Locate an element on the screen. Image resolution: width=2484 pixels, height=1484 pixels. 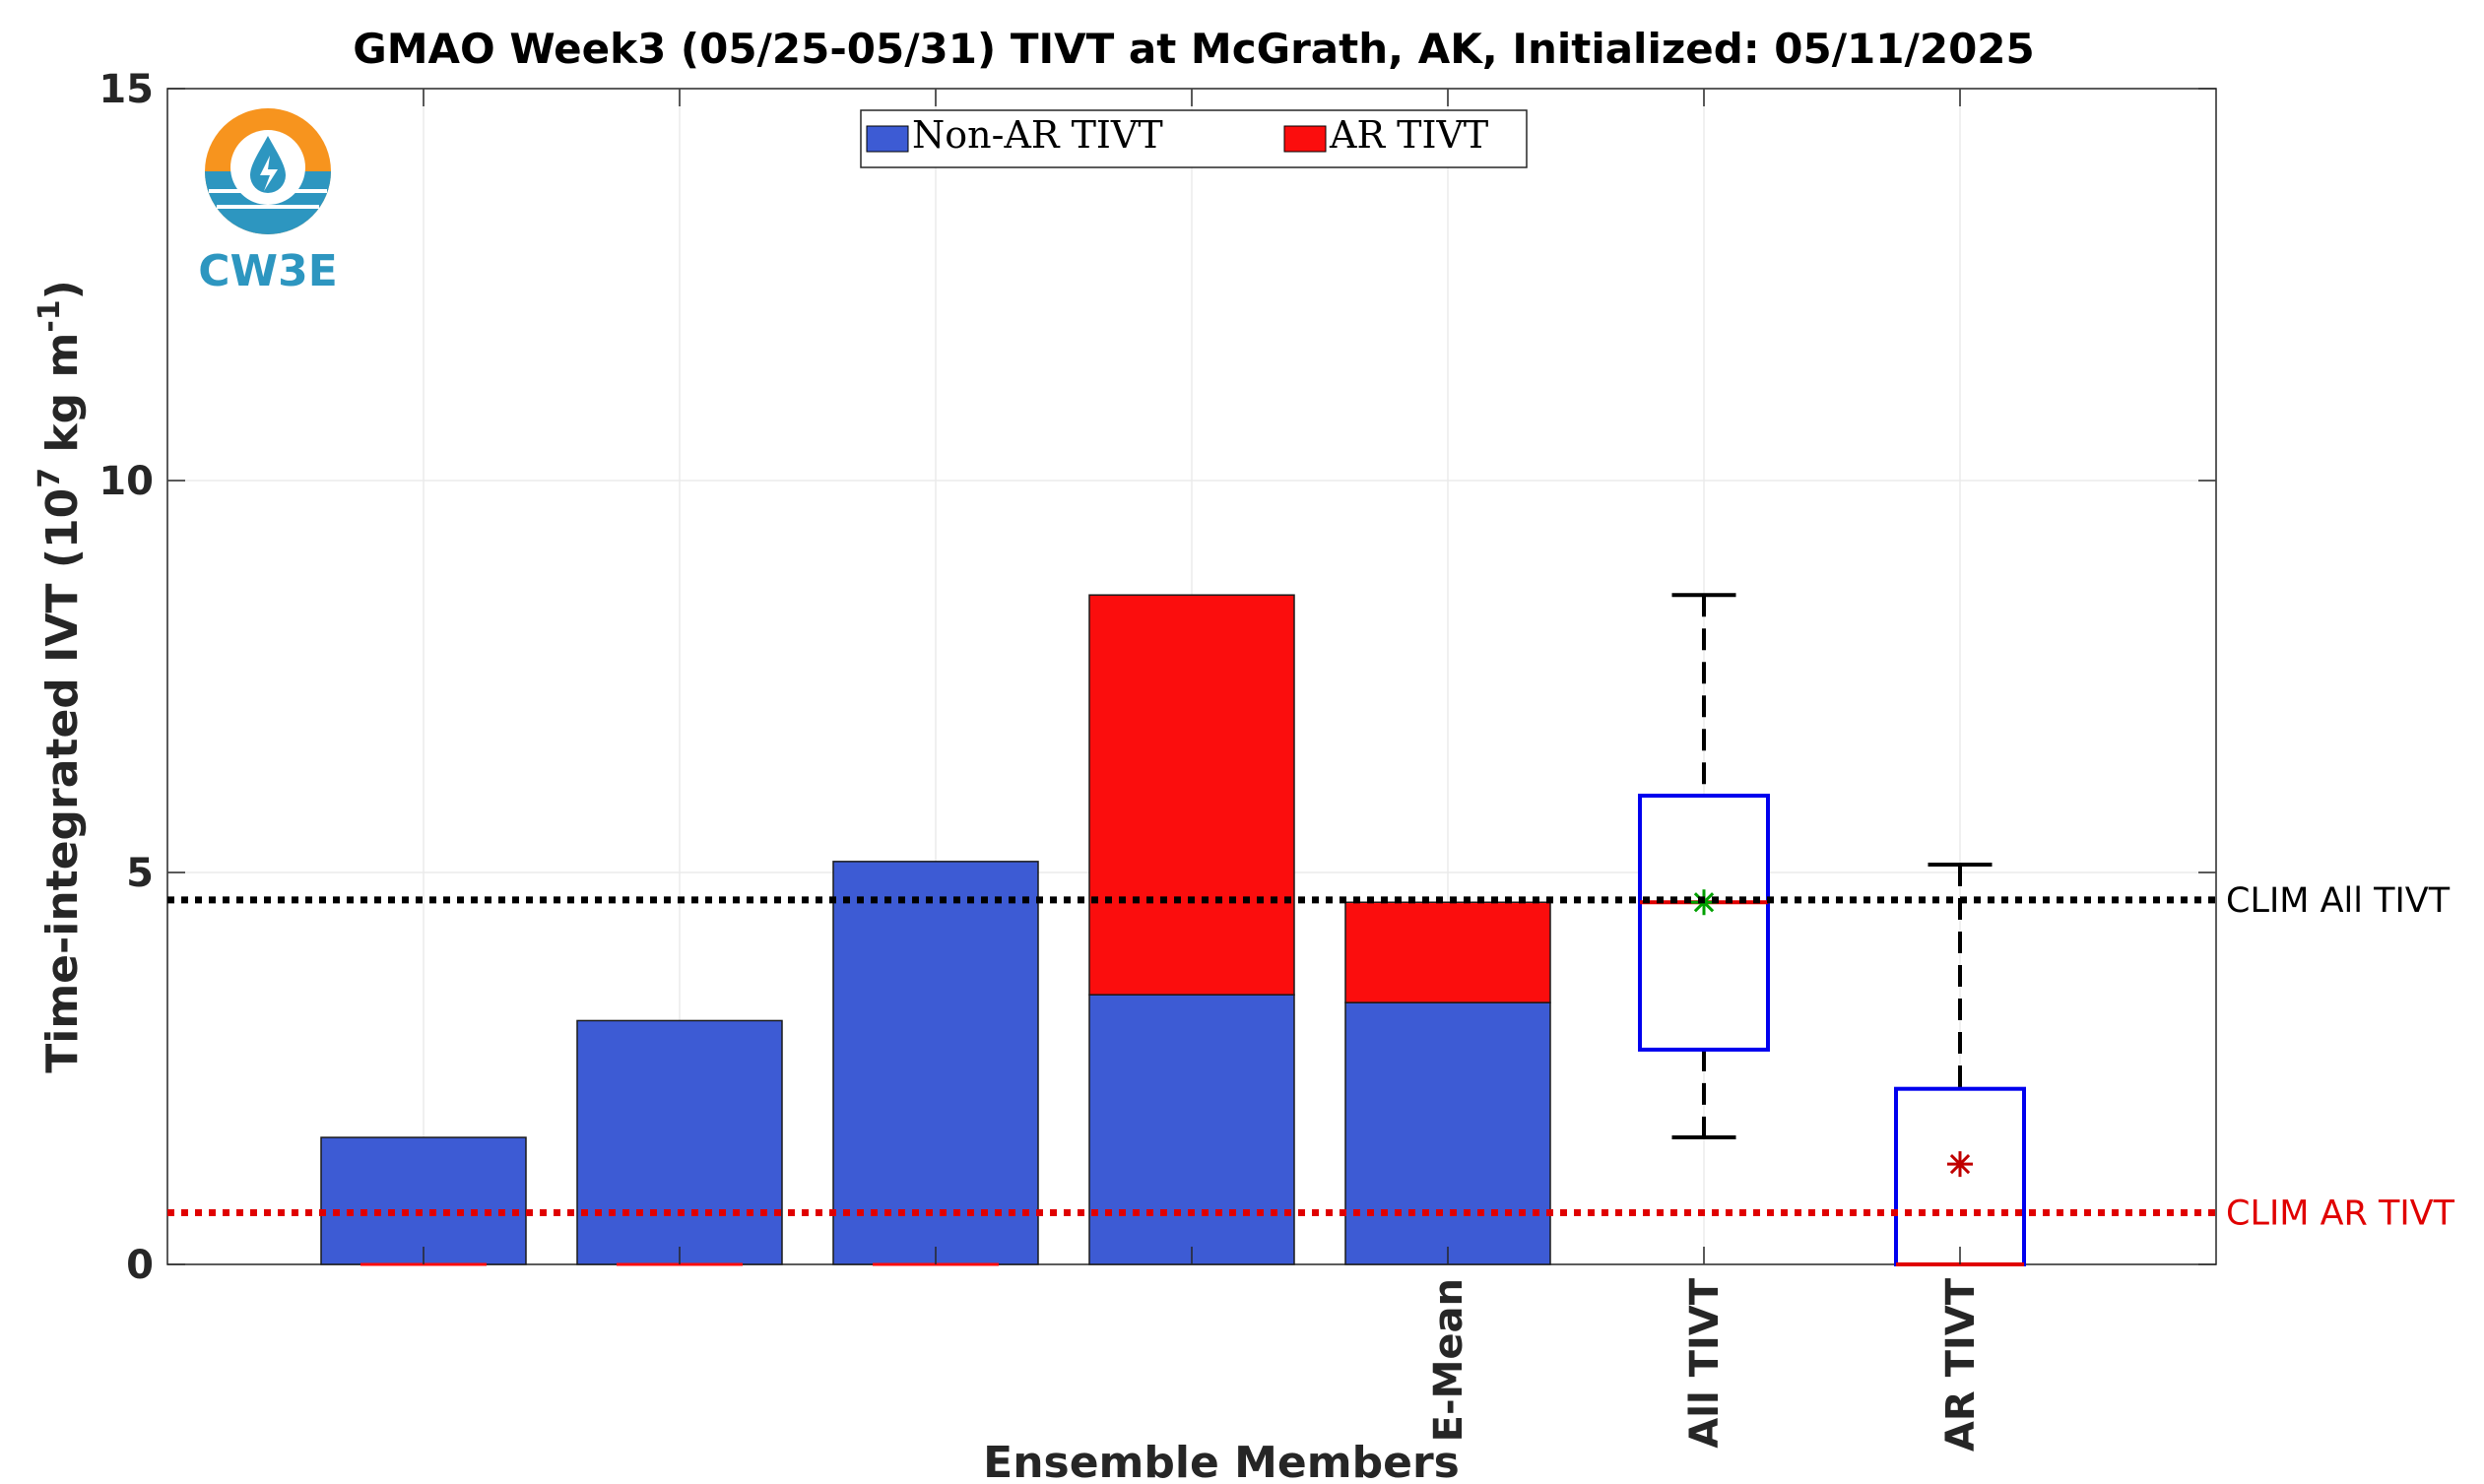
y-tick-label: 10 is located at coordinates (126, 481).